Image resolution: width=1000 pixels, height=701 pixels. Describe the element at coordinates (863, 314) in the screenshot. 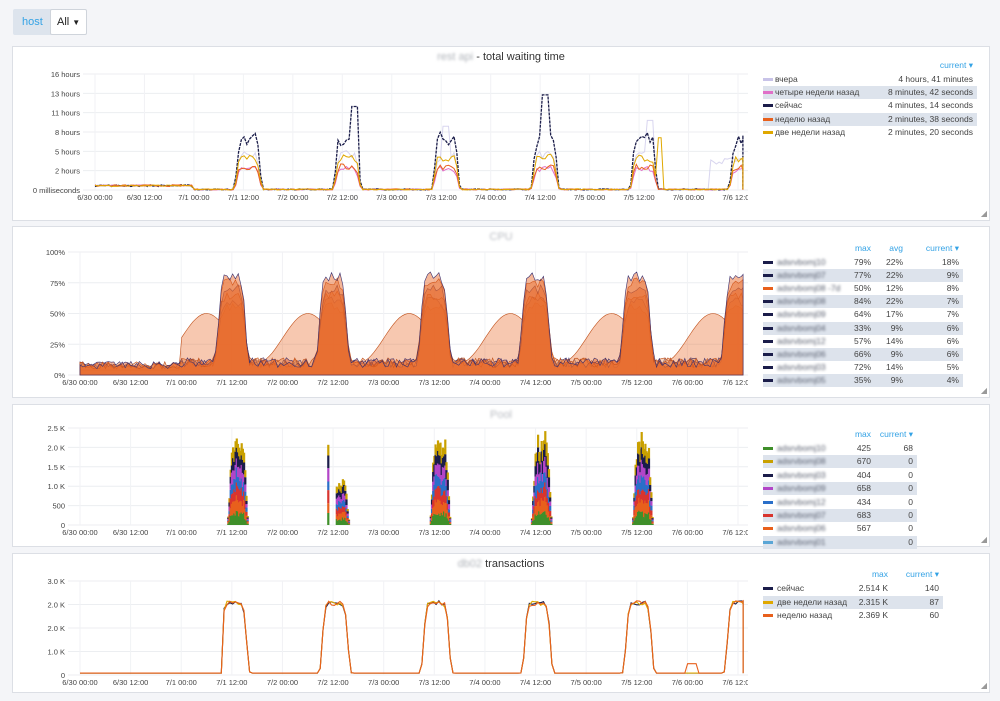

I see `legend-series-row: adsrvbomj09 64% 17% 7%` at that location.